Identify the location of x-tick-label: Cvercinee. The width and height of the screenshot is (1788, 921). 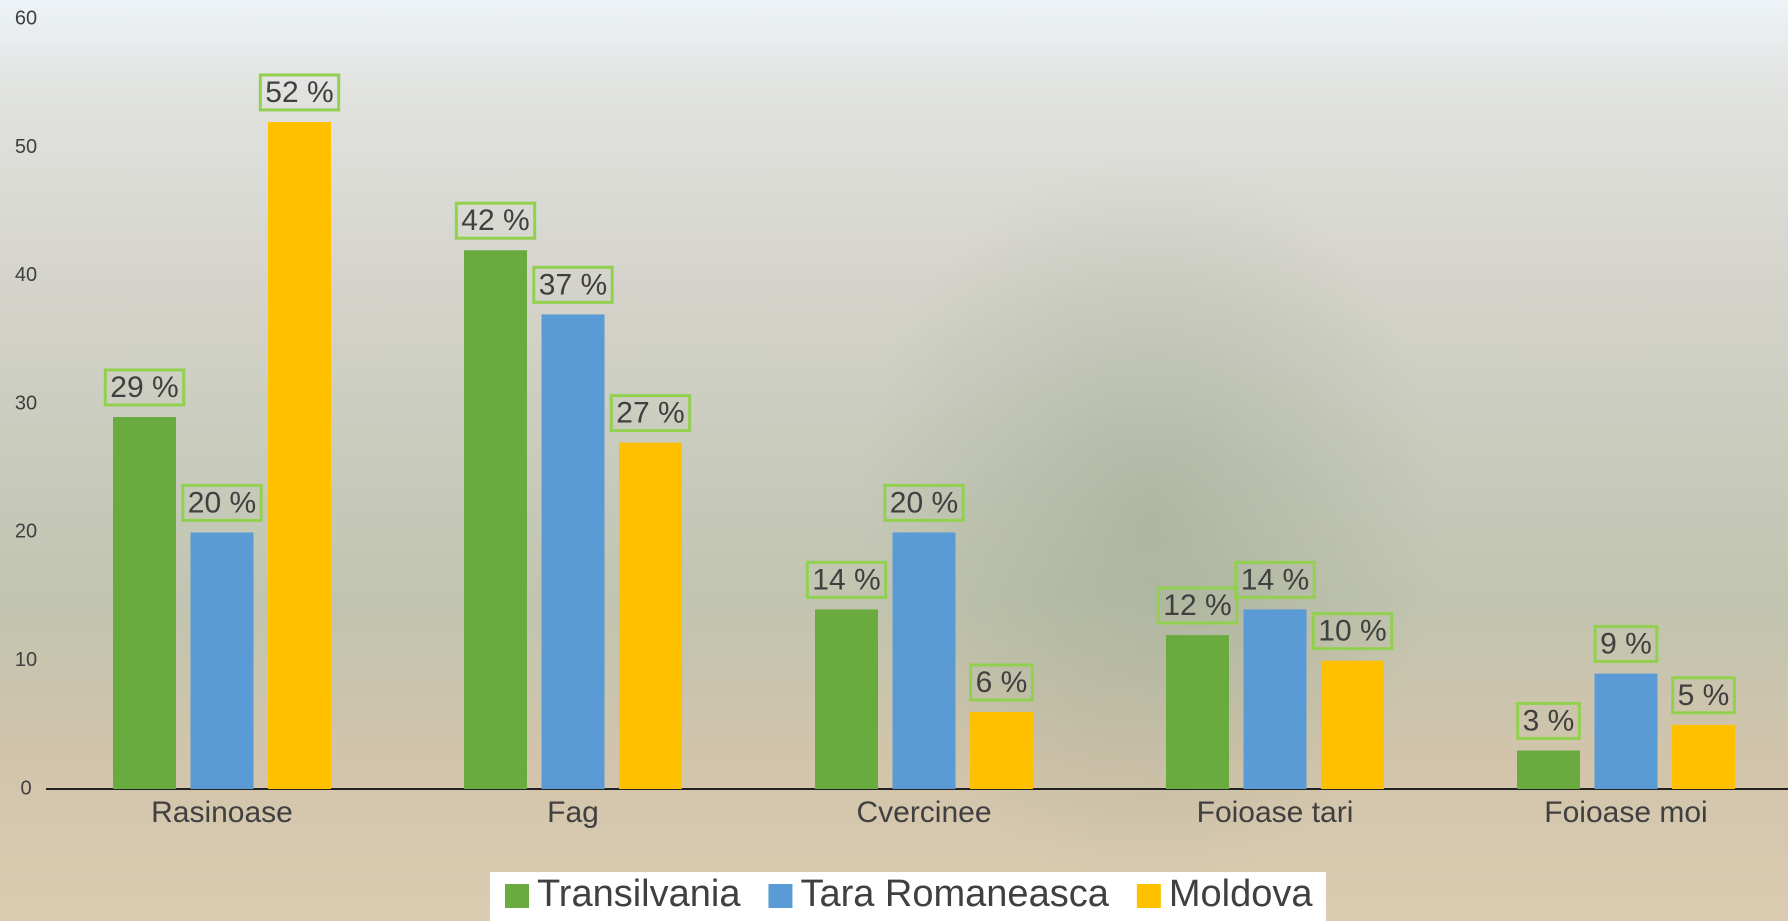
(923, 812).